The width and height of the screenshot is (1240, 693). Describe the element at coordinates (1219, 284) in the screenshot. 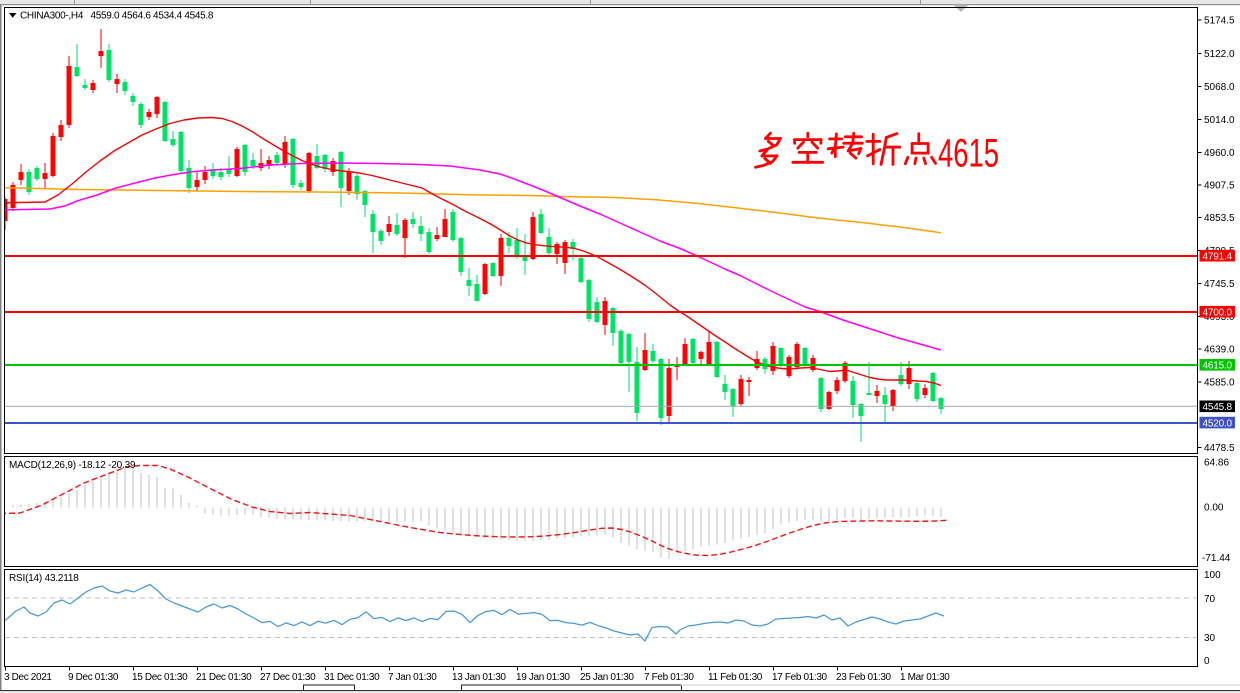

I see `svg-text: 4745.5` at that location.